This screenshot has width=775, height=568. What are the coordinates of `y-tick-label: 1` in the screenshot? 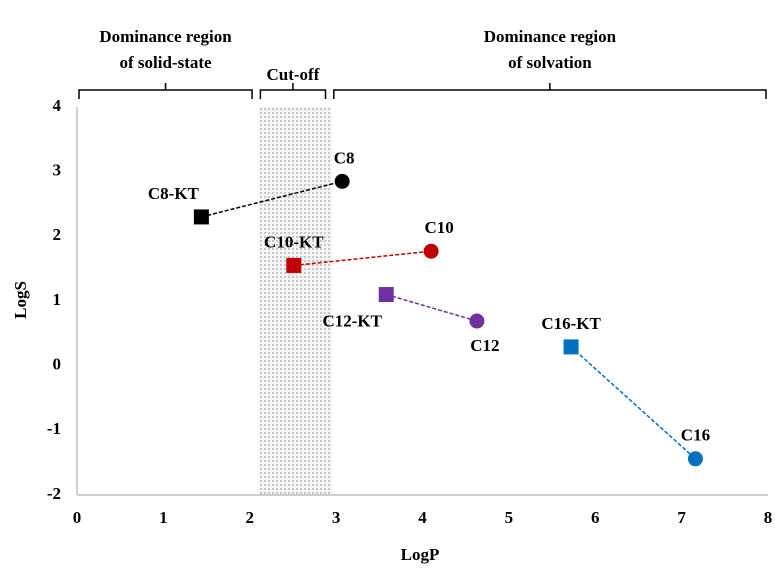 It's located at (57, 299).